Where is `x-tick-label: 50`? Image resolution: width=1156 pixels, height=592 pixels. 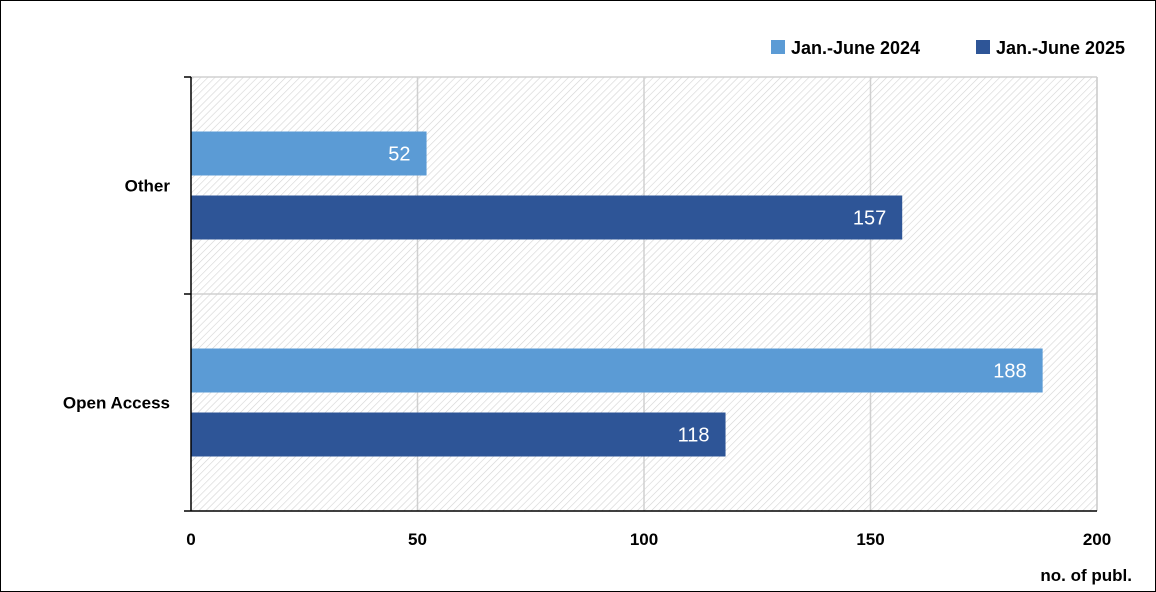
x-tick-label: 50 is located at coordinates (417, 539).